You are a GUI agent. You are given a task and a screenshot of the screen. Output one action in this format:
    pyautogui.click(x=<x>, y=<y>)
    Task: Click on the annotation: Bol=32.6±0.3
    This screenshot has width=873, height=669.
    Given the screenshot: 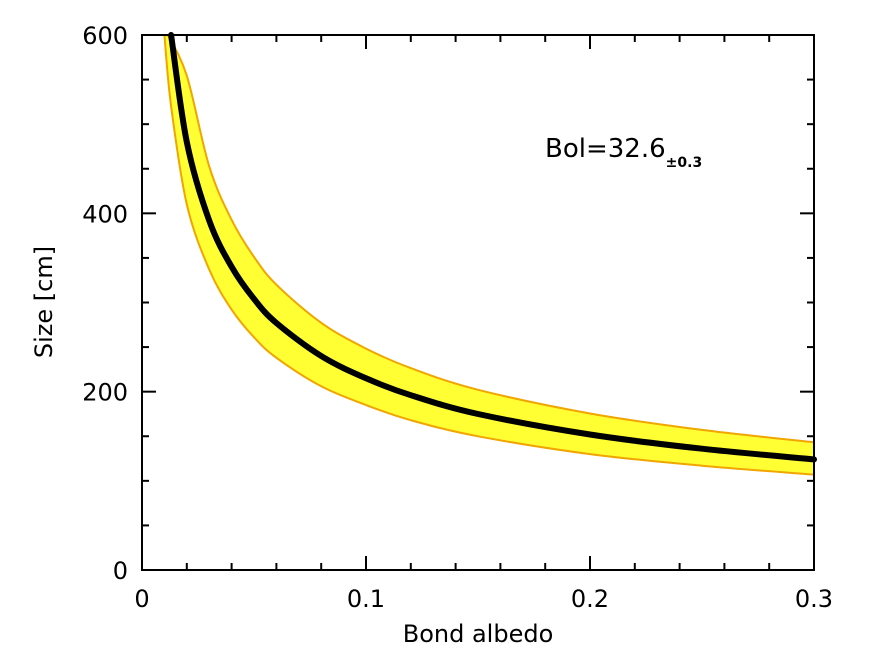 What is the action you would take?
    pyautogui.click(x=623, y=152)
    